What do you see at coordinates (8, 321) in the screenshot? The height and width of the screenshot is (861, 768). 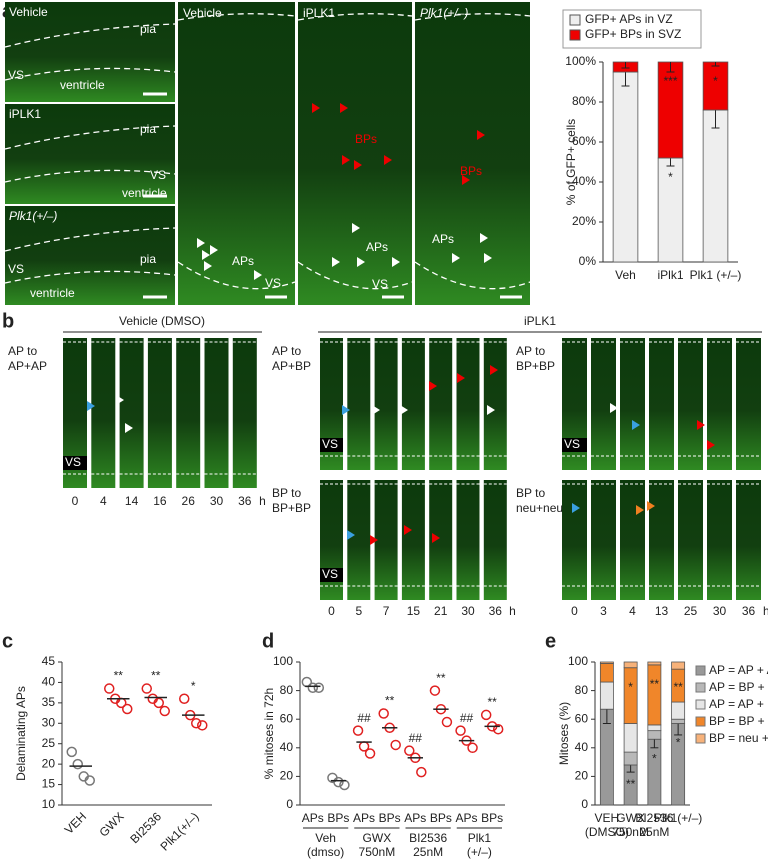 I see `panel-label: b` at bounding box center [8, 321].